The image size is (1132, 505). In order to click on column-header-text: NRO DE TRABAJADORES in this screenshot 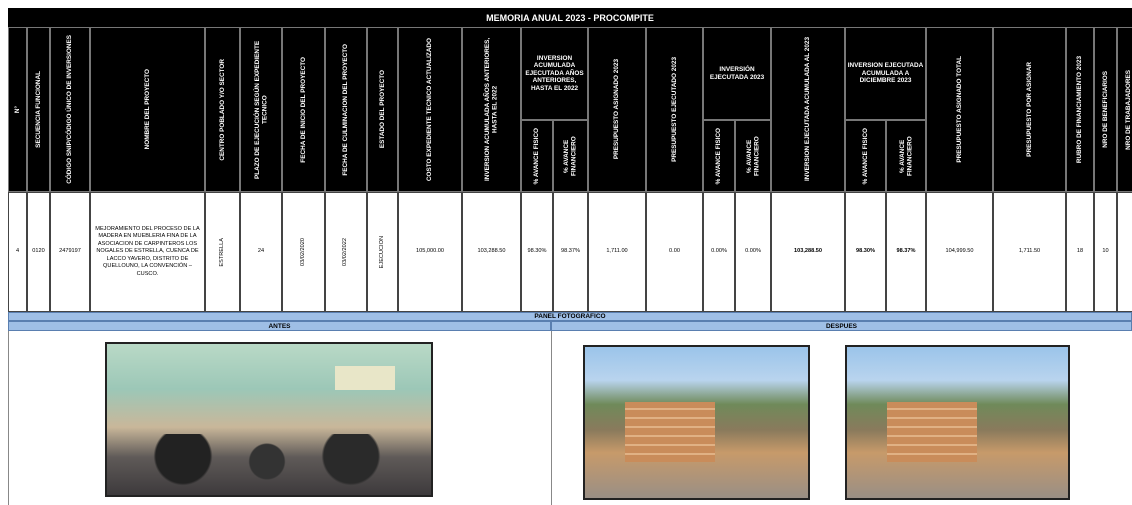, I will do `click(1128, 109)`.